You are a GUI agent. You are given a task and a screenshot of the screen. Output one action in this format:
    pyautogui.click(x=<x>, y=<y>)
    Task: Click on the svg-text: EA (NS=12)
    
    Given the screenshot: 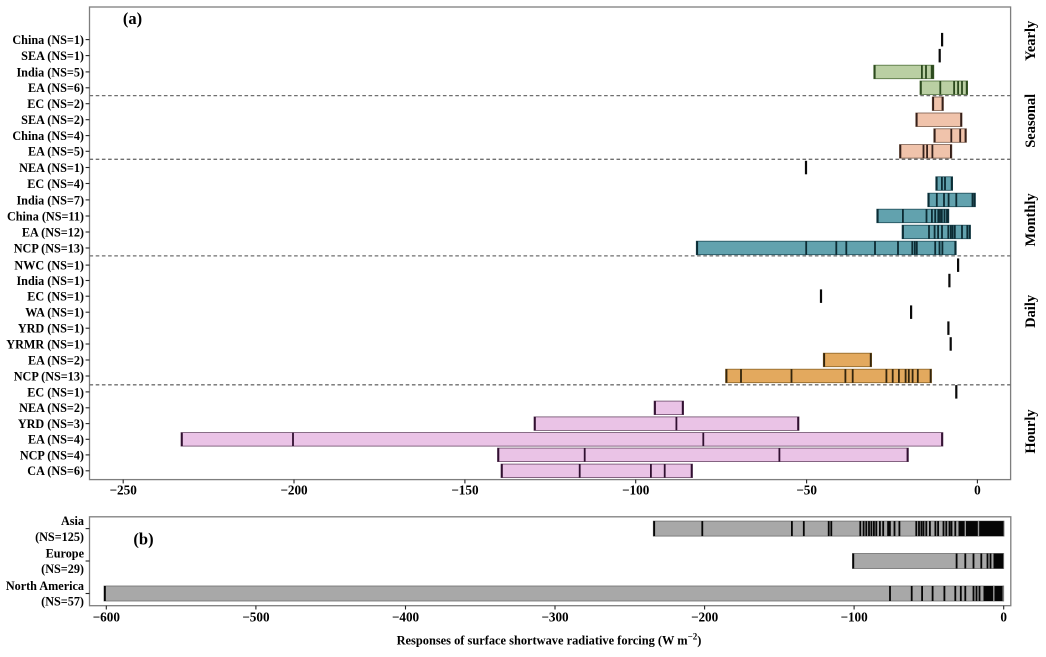 What is the action you would take?
    pyautogui.click(x=53, y=232)
    